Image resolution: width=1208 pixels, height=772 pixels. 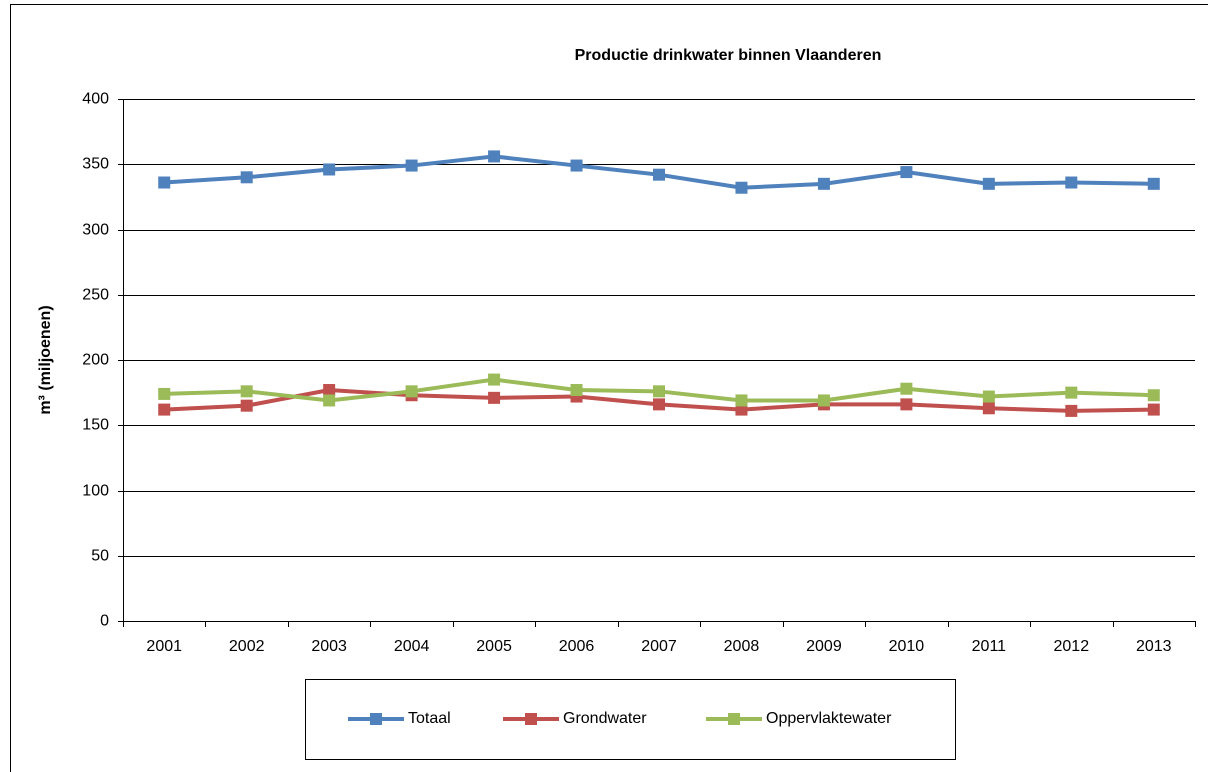 What do you see at coordinates (742, 646) in the screenshot?
I see `x-tick-label: 2008` at bounding box center [742, 646].